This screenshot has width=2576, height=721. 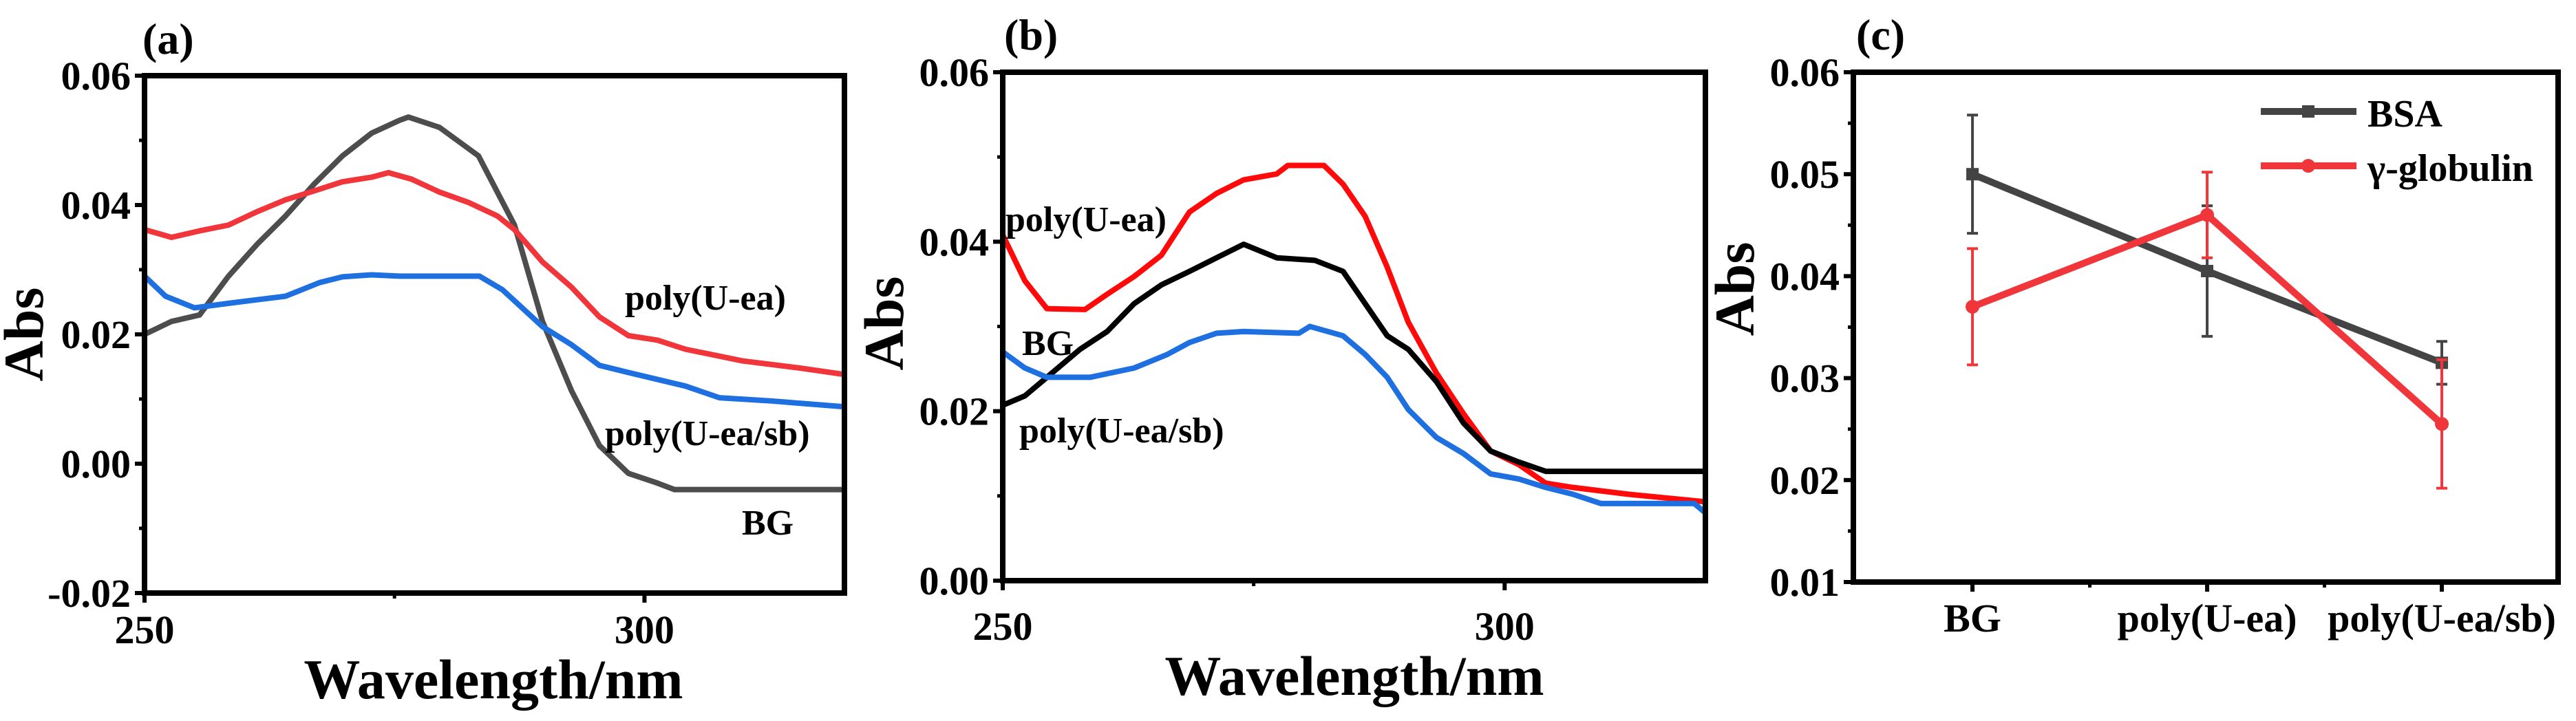 What do you see at coordinates (2404, 114) in the screenshot?
I see `legend-label: BSA` at bounding box center [2404, 114].